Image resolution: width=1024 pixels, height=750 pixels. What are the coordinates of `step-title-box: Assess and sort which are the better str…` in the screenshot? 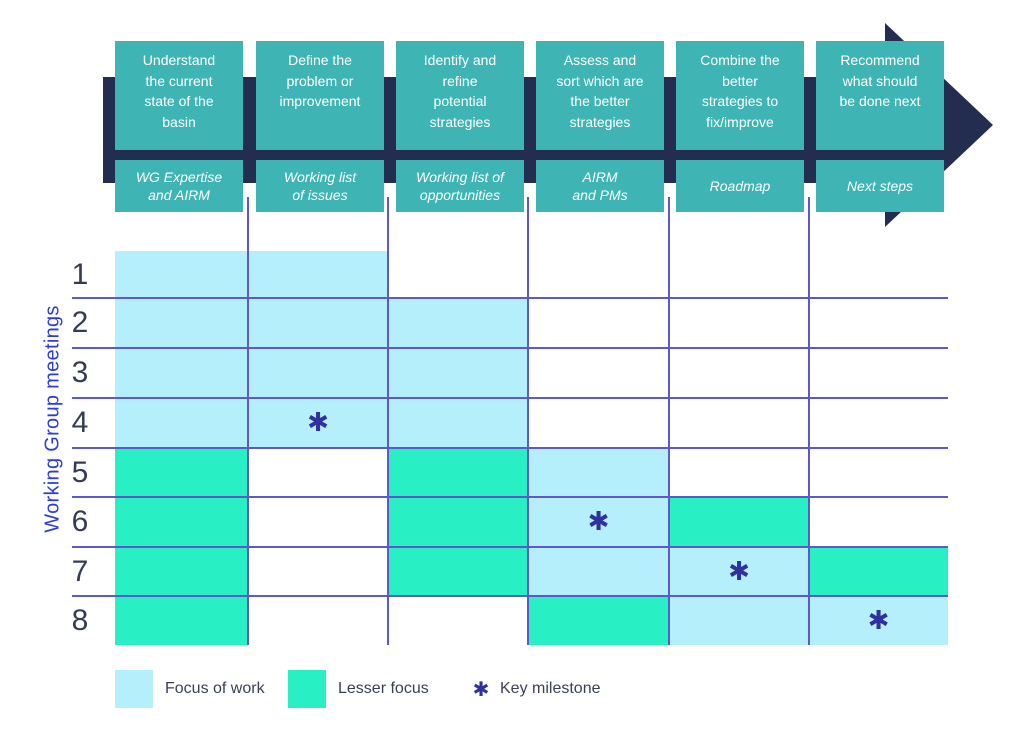 It's located at (600, 95).